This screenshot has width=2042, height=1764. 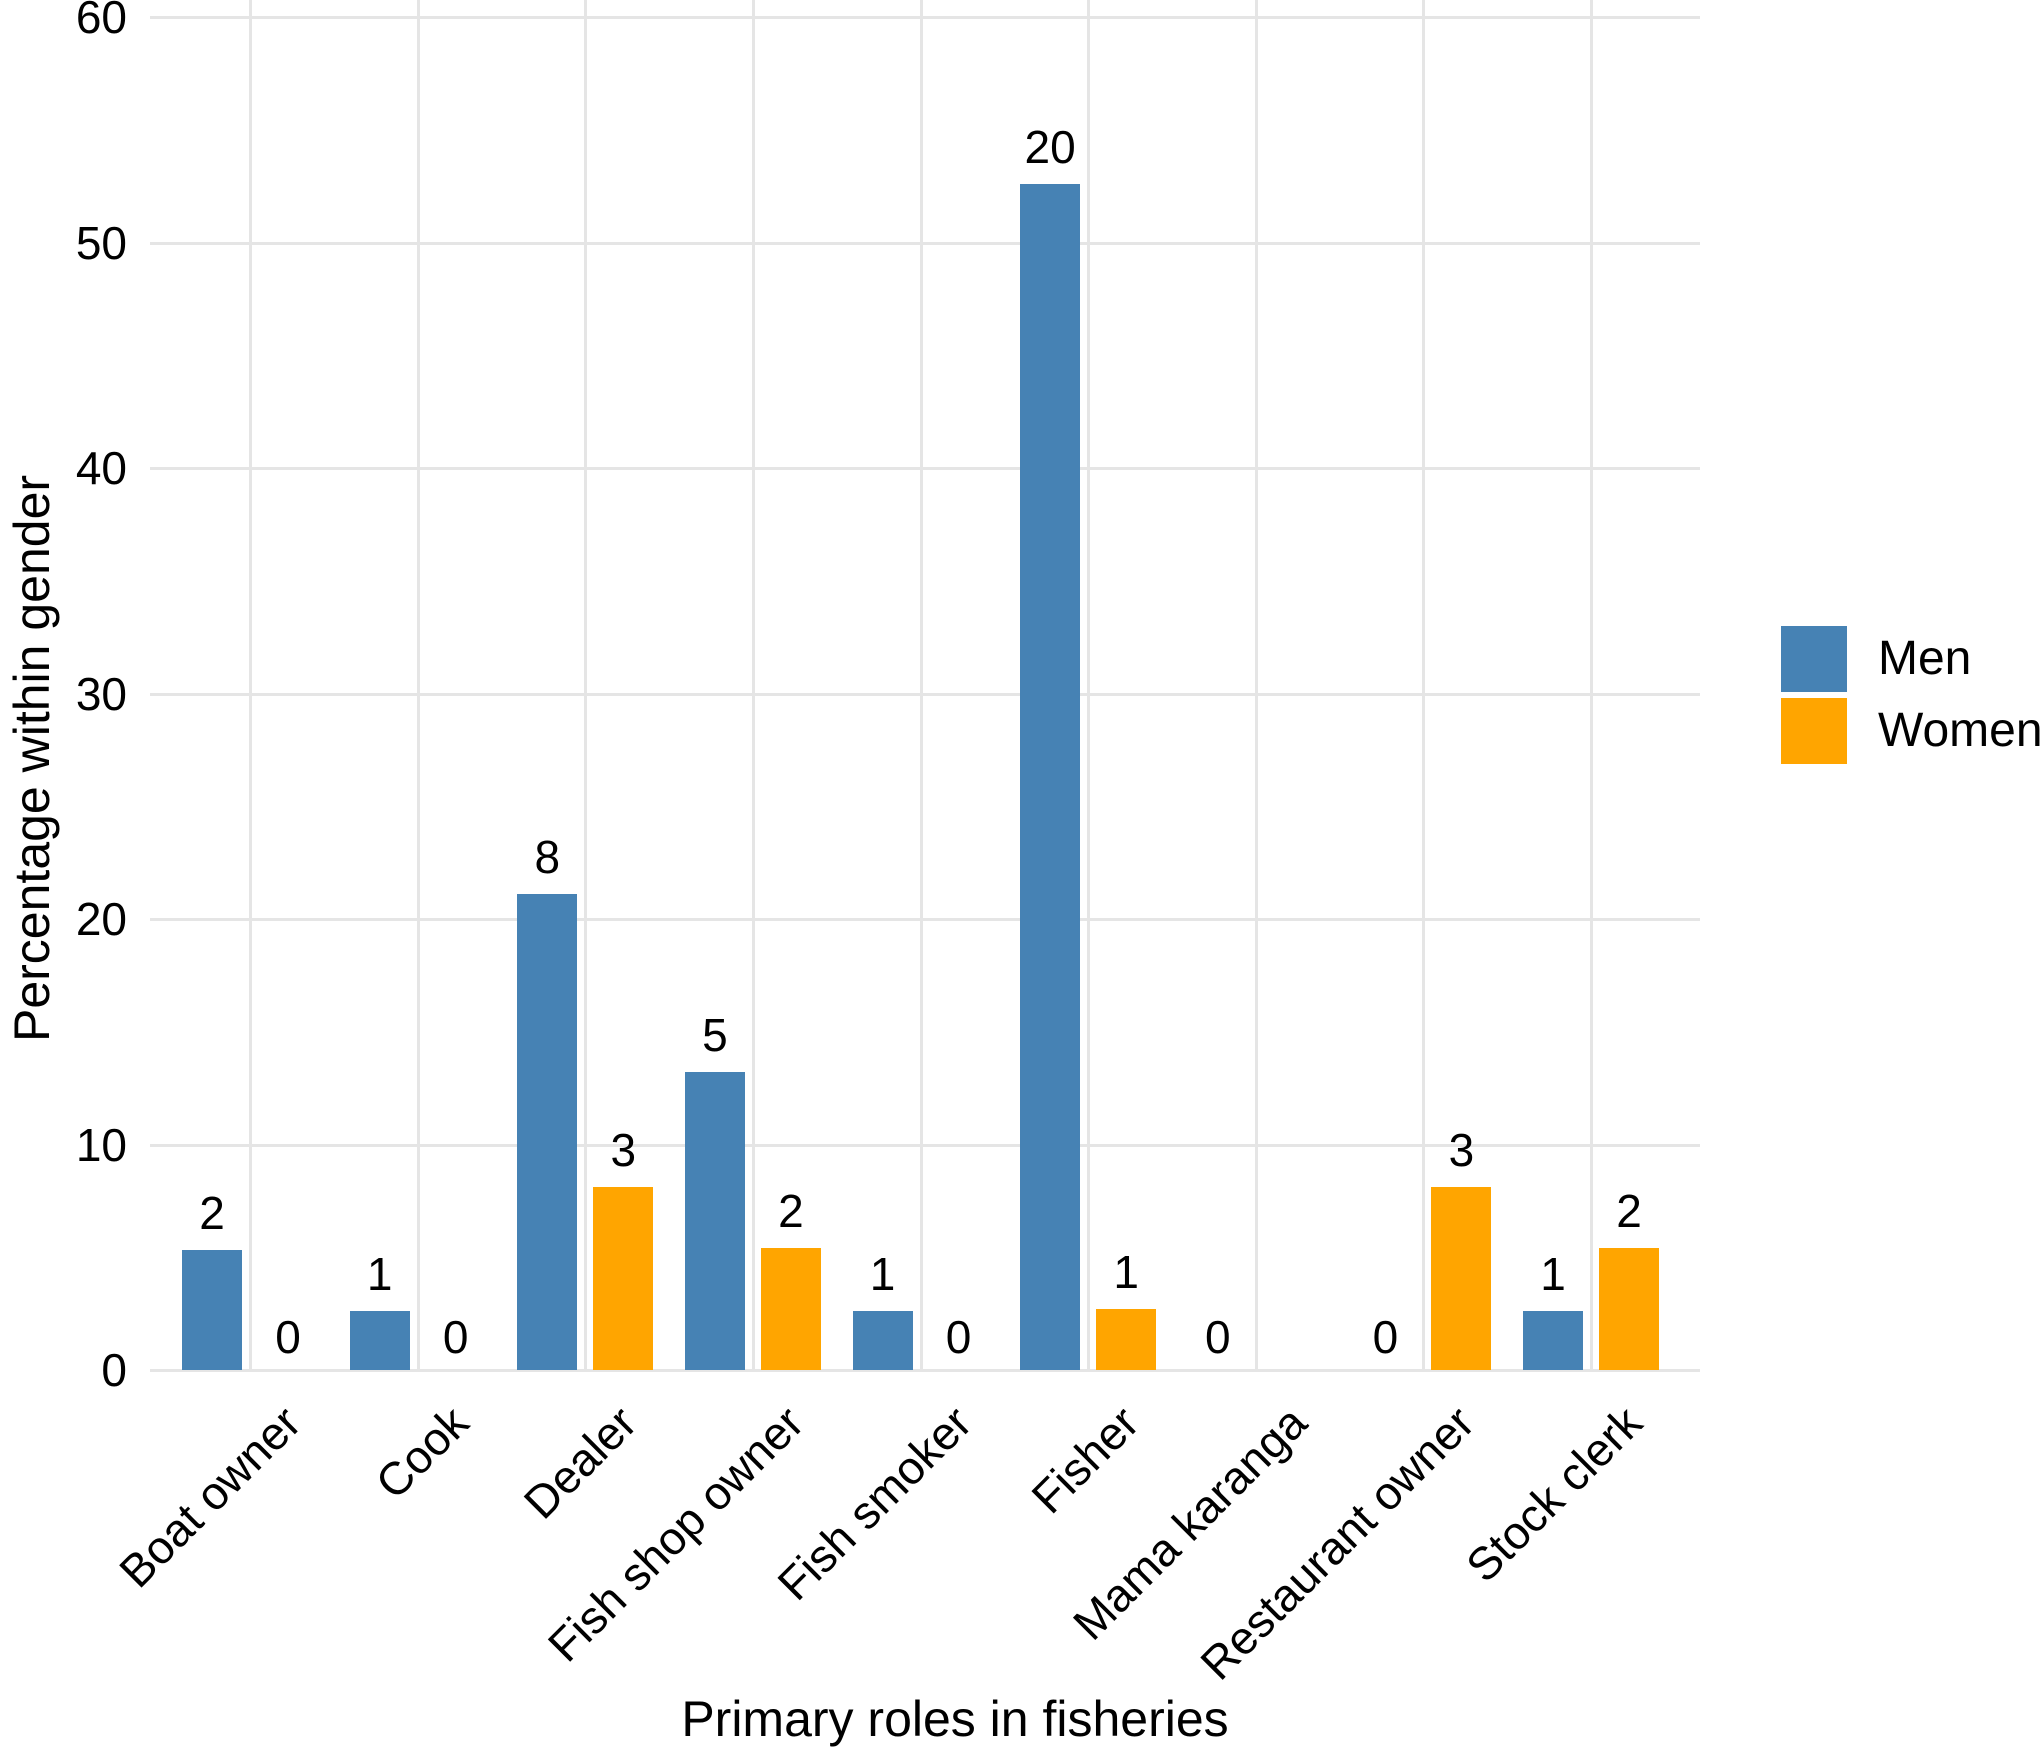 What do you see at coordinates (101, 919) in the screenshot?
I see `y-tick-label: 20` at bounding box center [101, 919].